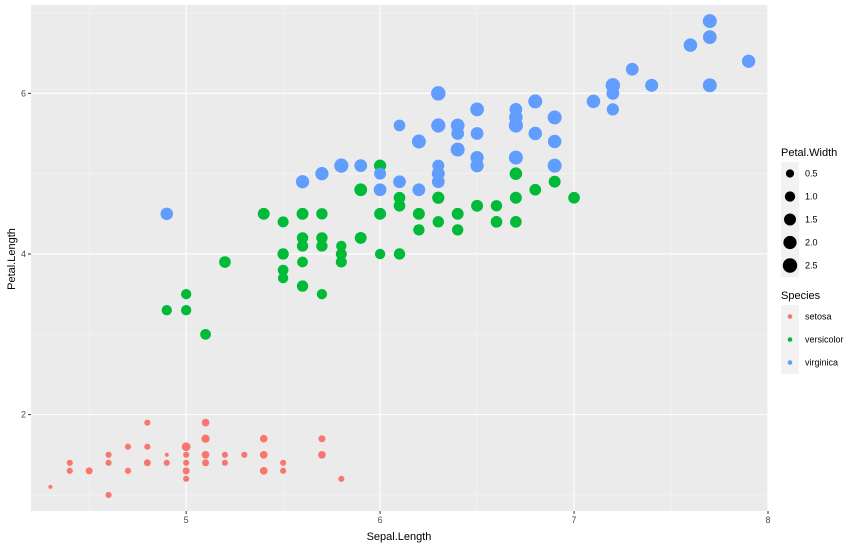  What do you see at coordinates (399, 537) in the screenshot?
I see `x-axis-title: Sepal.Length` at bounding box center [399, 537].